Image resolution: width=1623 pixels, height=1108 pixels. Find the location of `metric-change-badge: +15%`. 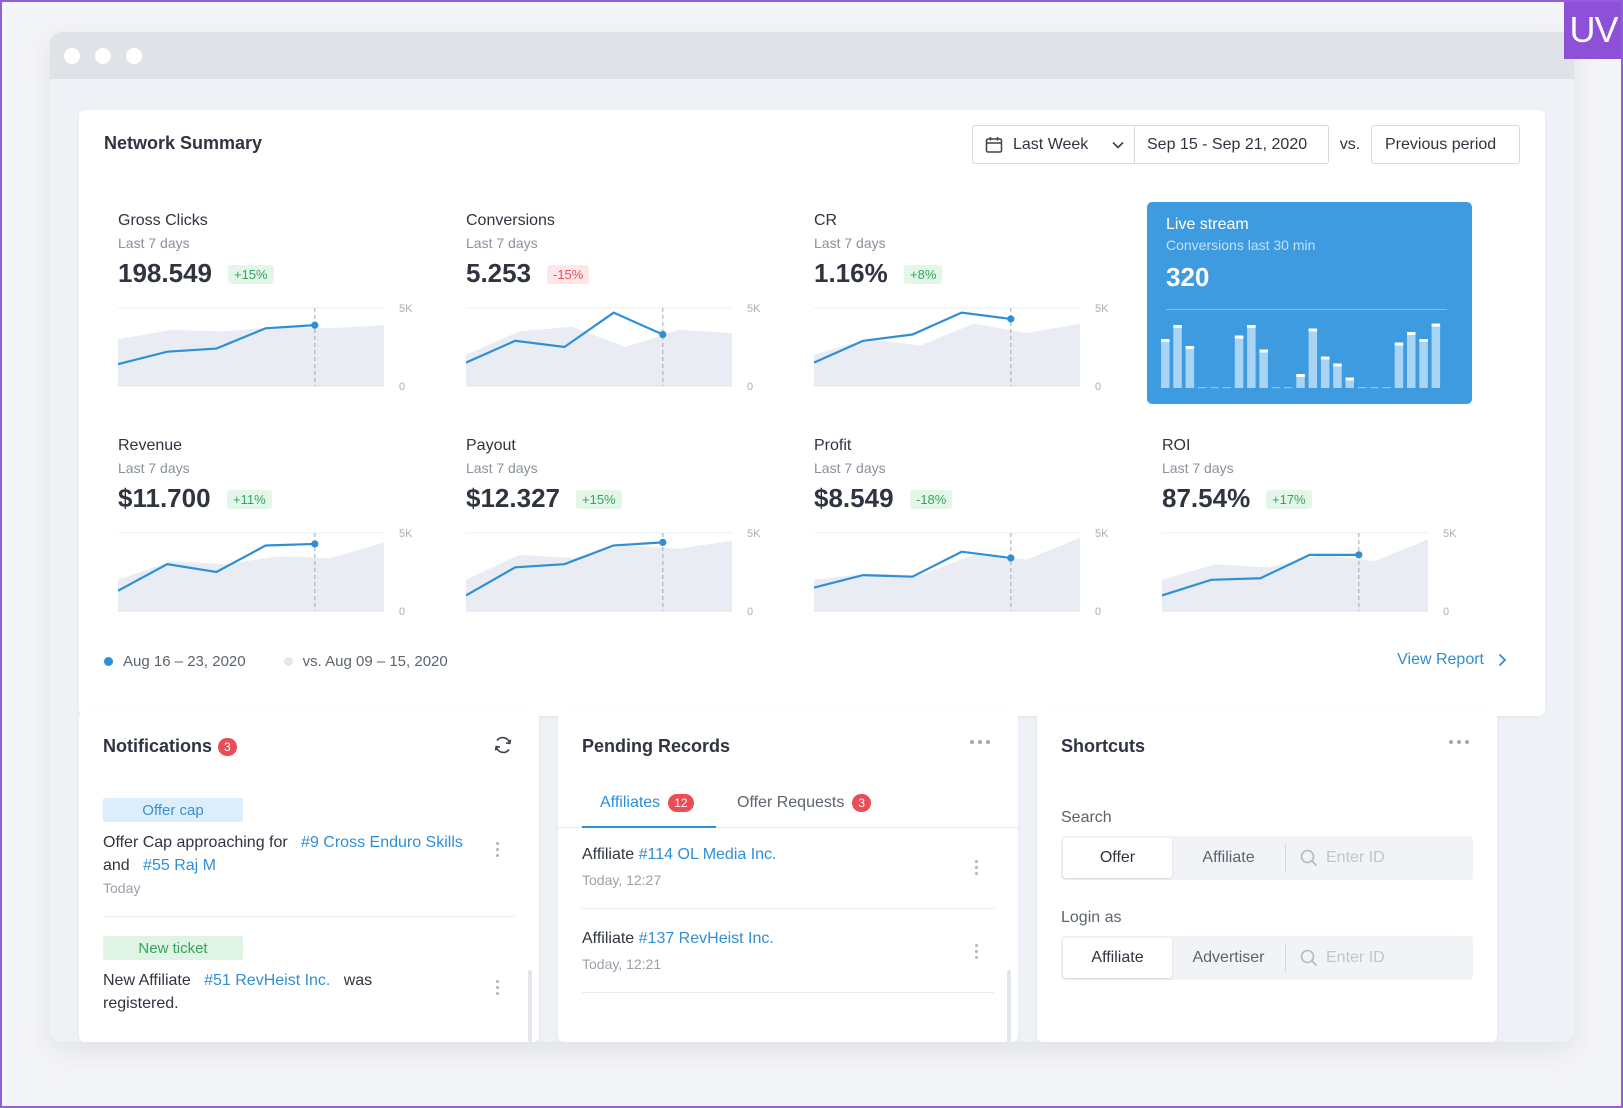

metric-change-badge: +15% is located at coordinates (599, 499).